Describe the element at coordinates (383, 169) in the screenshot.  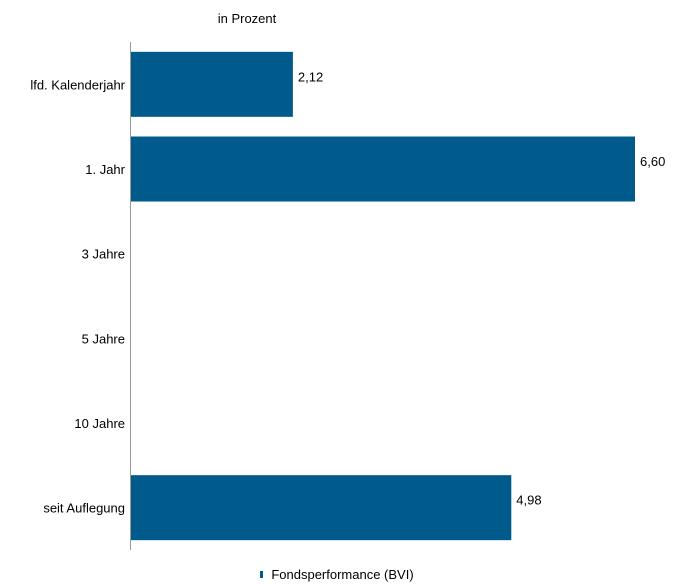
I see `bar-1-jahr` at that location.